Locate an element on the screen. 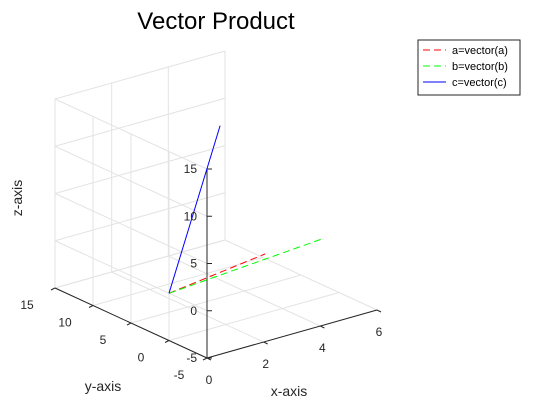 This screenshot has width=560, height=420. x-tick-label: 0 is located at coordinates (209, 380).